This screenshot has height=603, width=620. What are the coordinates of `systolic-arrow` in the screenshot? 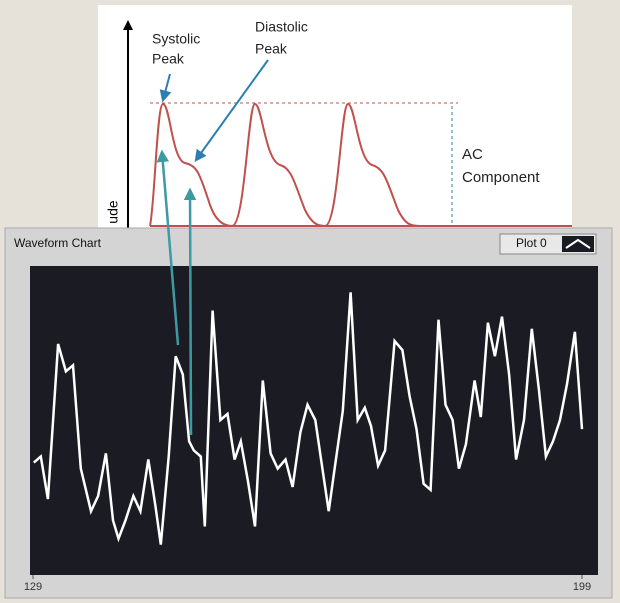 It's located at (165, 88).